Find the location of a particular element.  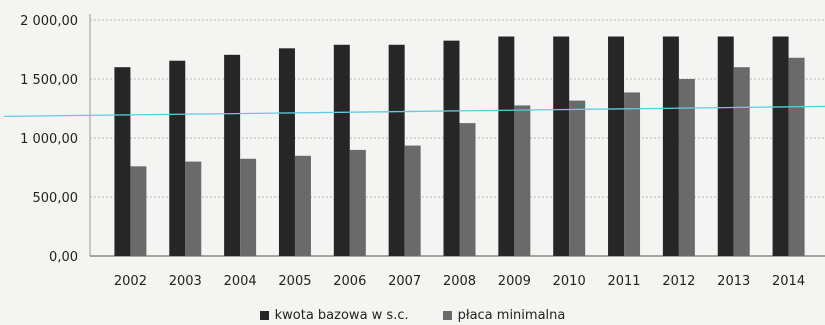

x-tick-label: 2003 is located at coordinates (185, 281).